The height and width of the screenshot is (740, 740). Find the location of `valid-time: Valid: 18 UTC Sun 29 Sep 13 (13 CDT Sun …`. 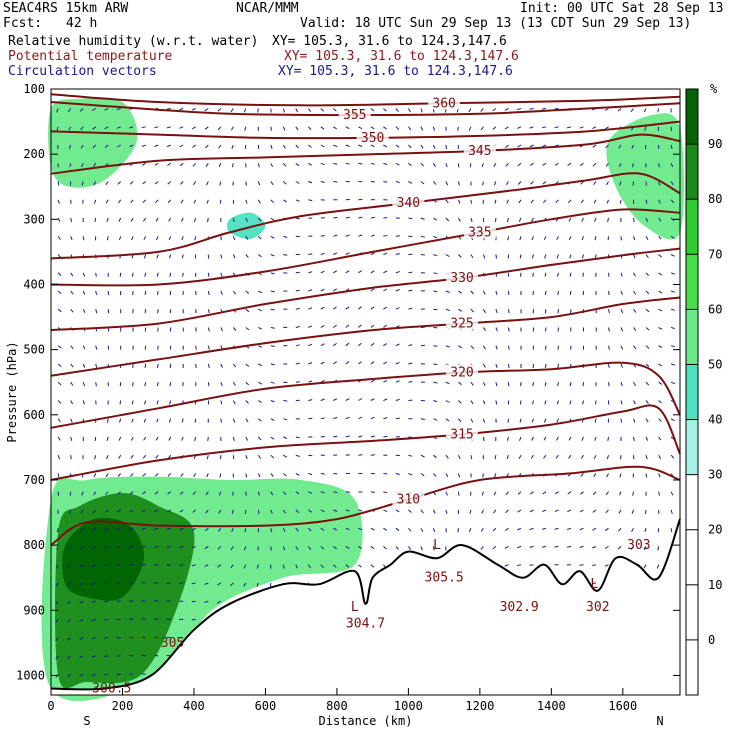

valid-time: Valid: 18 UTC Sun 29 Sep 13 (13 CDT Sun … is located at coordinates (496, 23).